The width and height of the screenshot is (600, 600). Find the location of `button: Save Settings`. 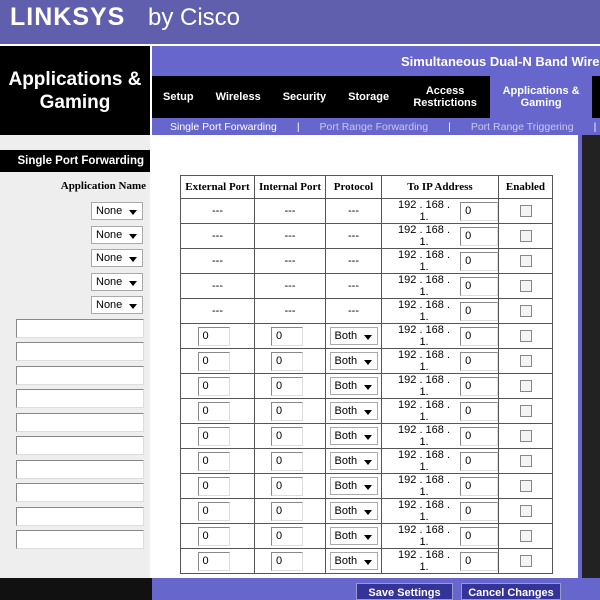

button: Save Settings is located at coordinates (404, 591).